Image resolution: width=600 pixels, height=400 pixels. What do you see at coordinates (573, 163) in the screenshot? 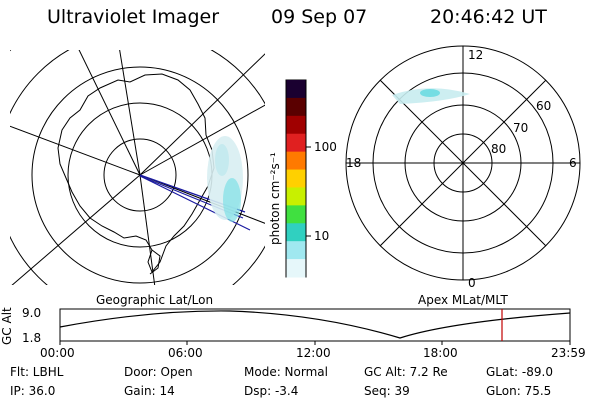
I see `mlt-label-6: 6` at bounding box center [573, 163].